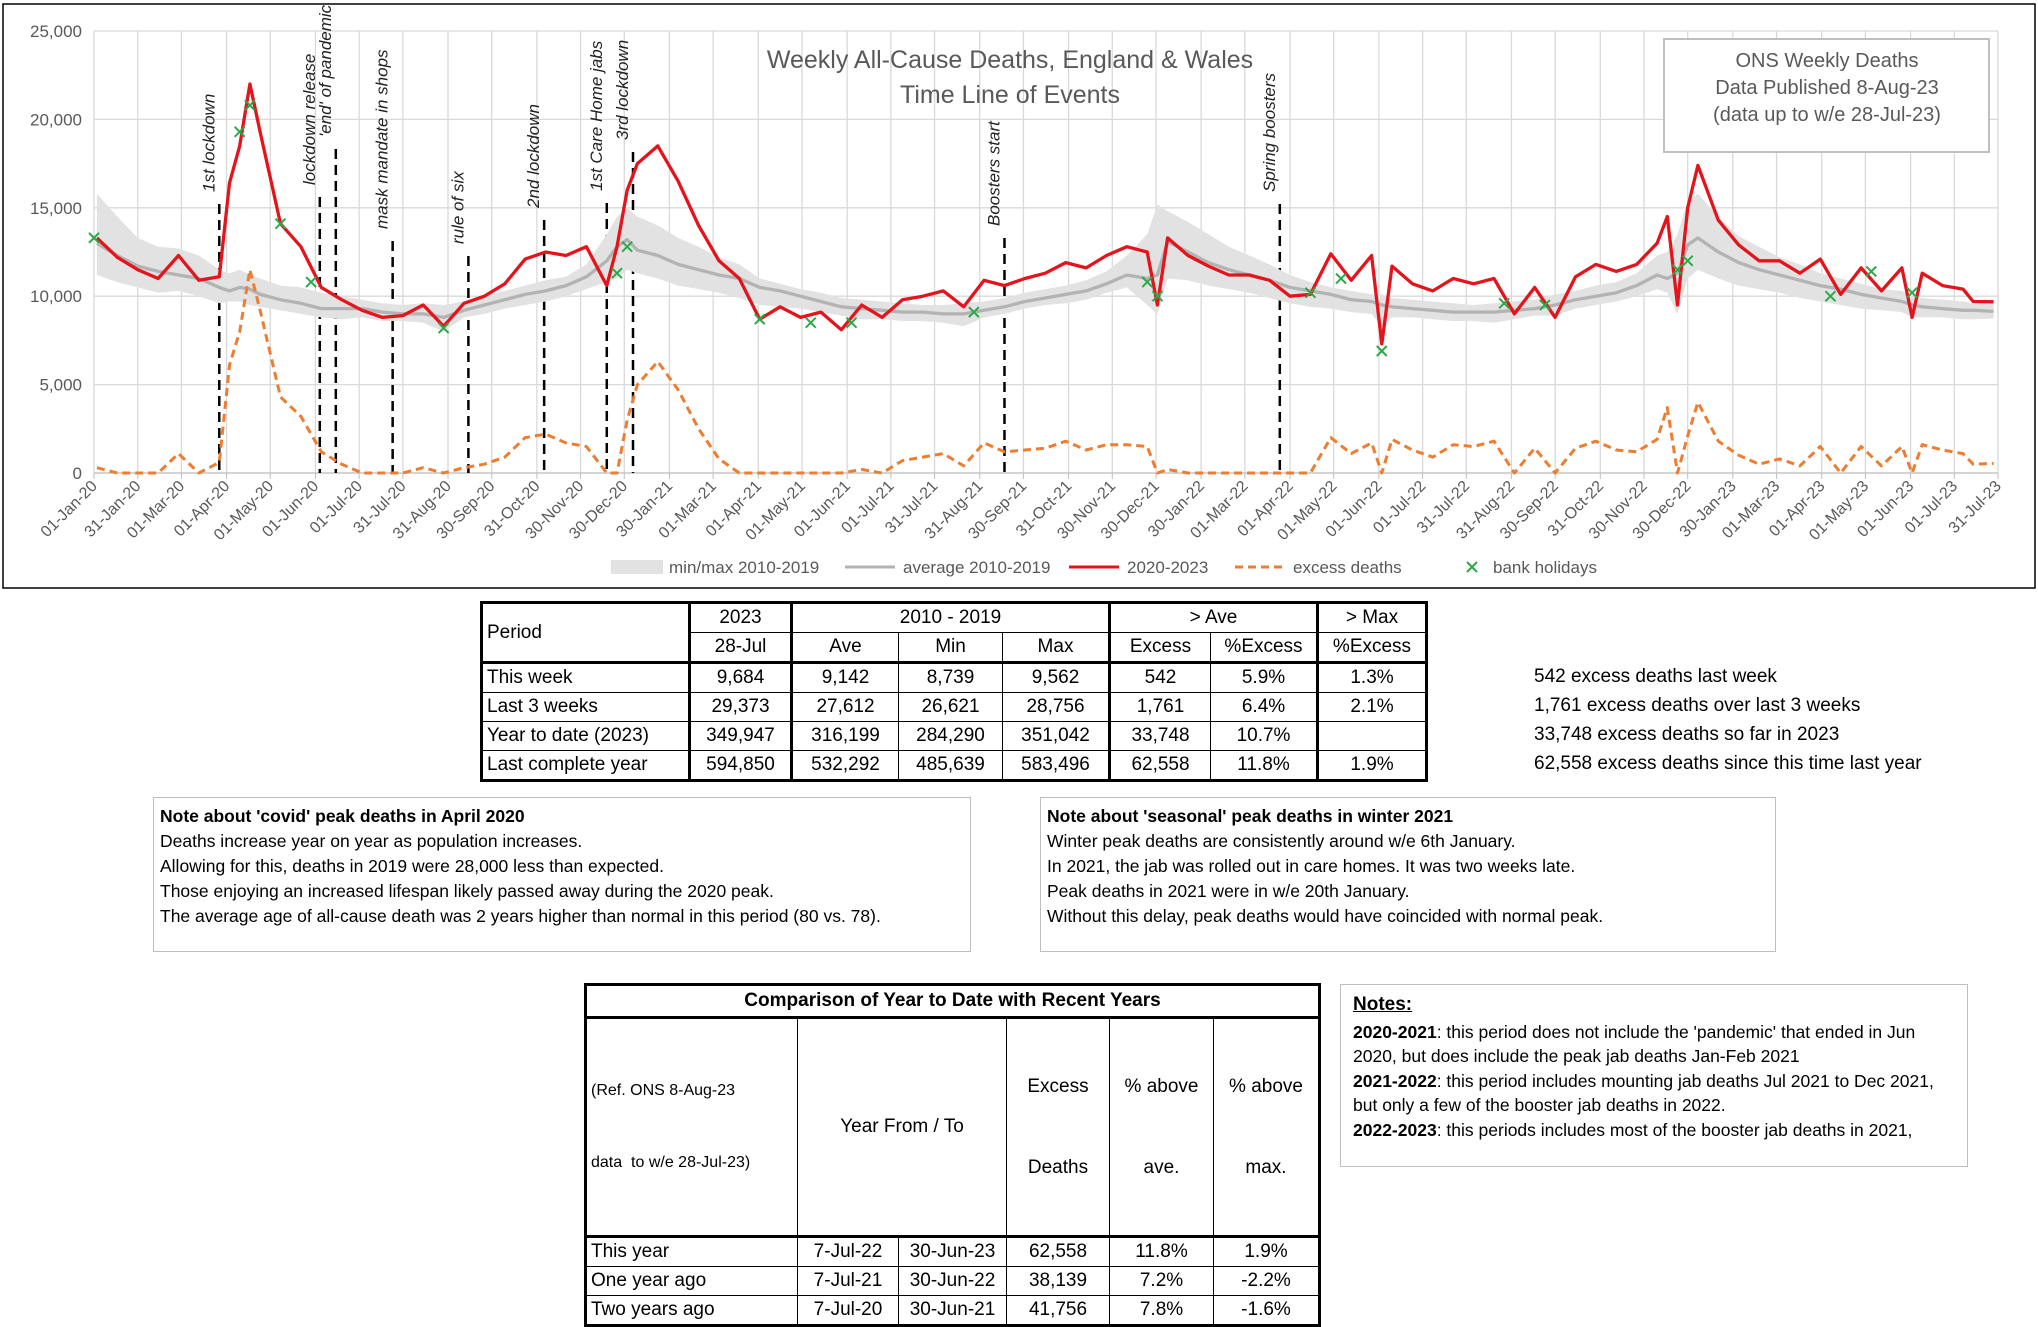 The height and width of the screenshot is (1327, 2038). What do you see at coordinates (1266, 1310) in the screenshot?
I see `table-cell: -1.6%` at bounding box center [1266, 1310].